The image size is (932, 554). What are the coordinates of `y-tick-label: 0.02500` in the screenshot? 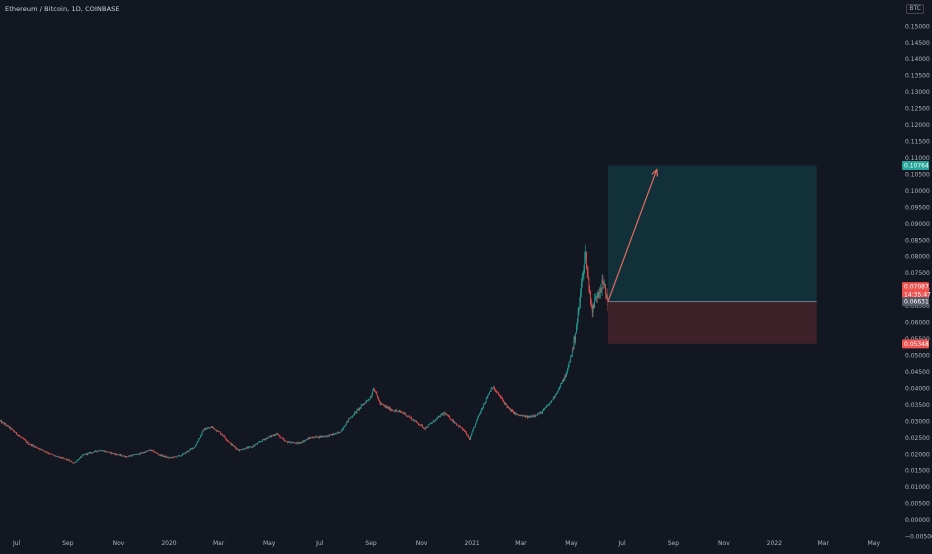 It's located at (917, 438).